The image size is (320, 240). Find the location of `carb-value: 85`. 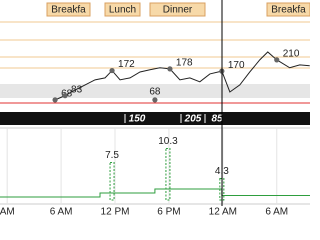

carb-value: 85 is located at coordinates (217, 119).